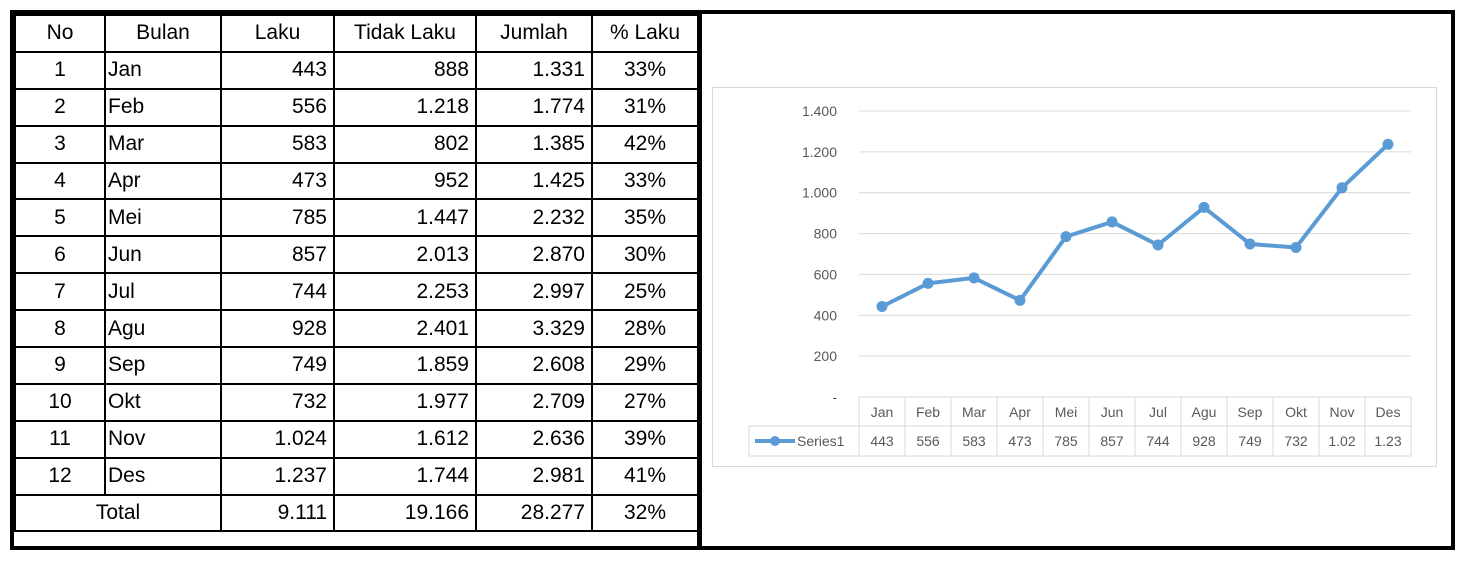  I want to click on table-cell: 1.331, so click(534, 70).